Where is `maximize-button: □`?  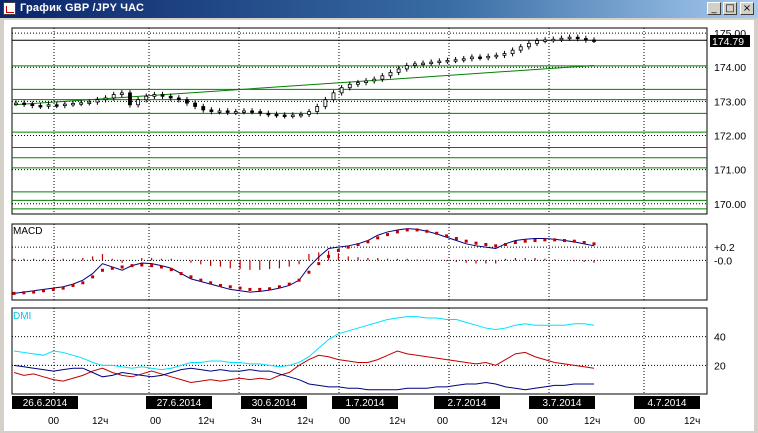
maximize-button: □ is located at coordinates (730, 8).